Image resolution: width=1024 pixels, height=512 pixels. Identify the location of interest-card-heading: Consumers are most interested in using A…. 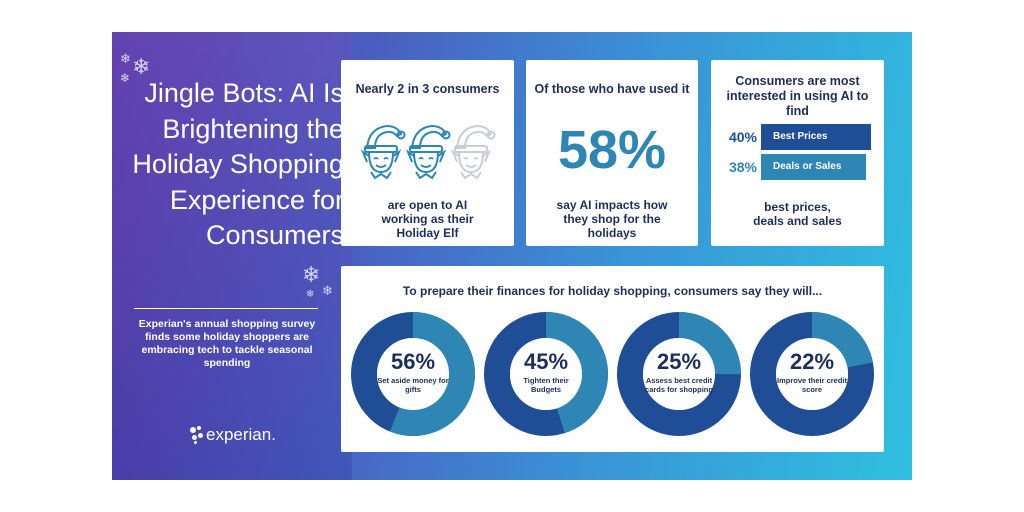
(797, 96).